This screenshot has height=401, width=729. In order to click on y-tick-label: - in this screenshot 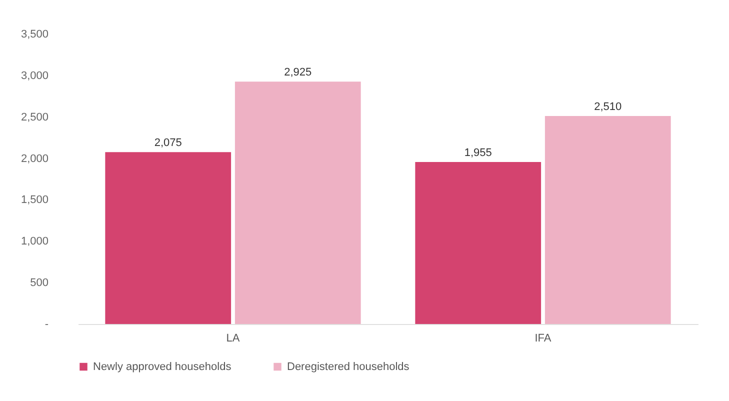, I will do `click(46, 324)`.